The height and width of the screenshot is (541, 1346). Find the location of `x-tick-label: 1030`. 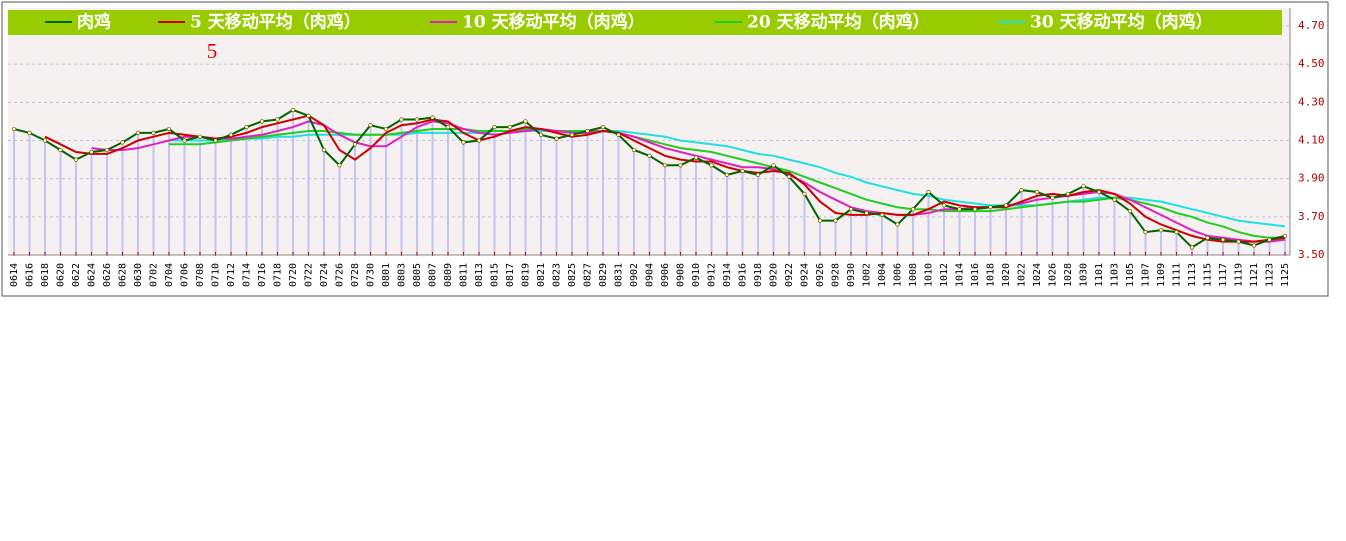

x-tick-label: 1030 is located at coordinates (1084, 275).